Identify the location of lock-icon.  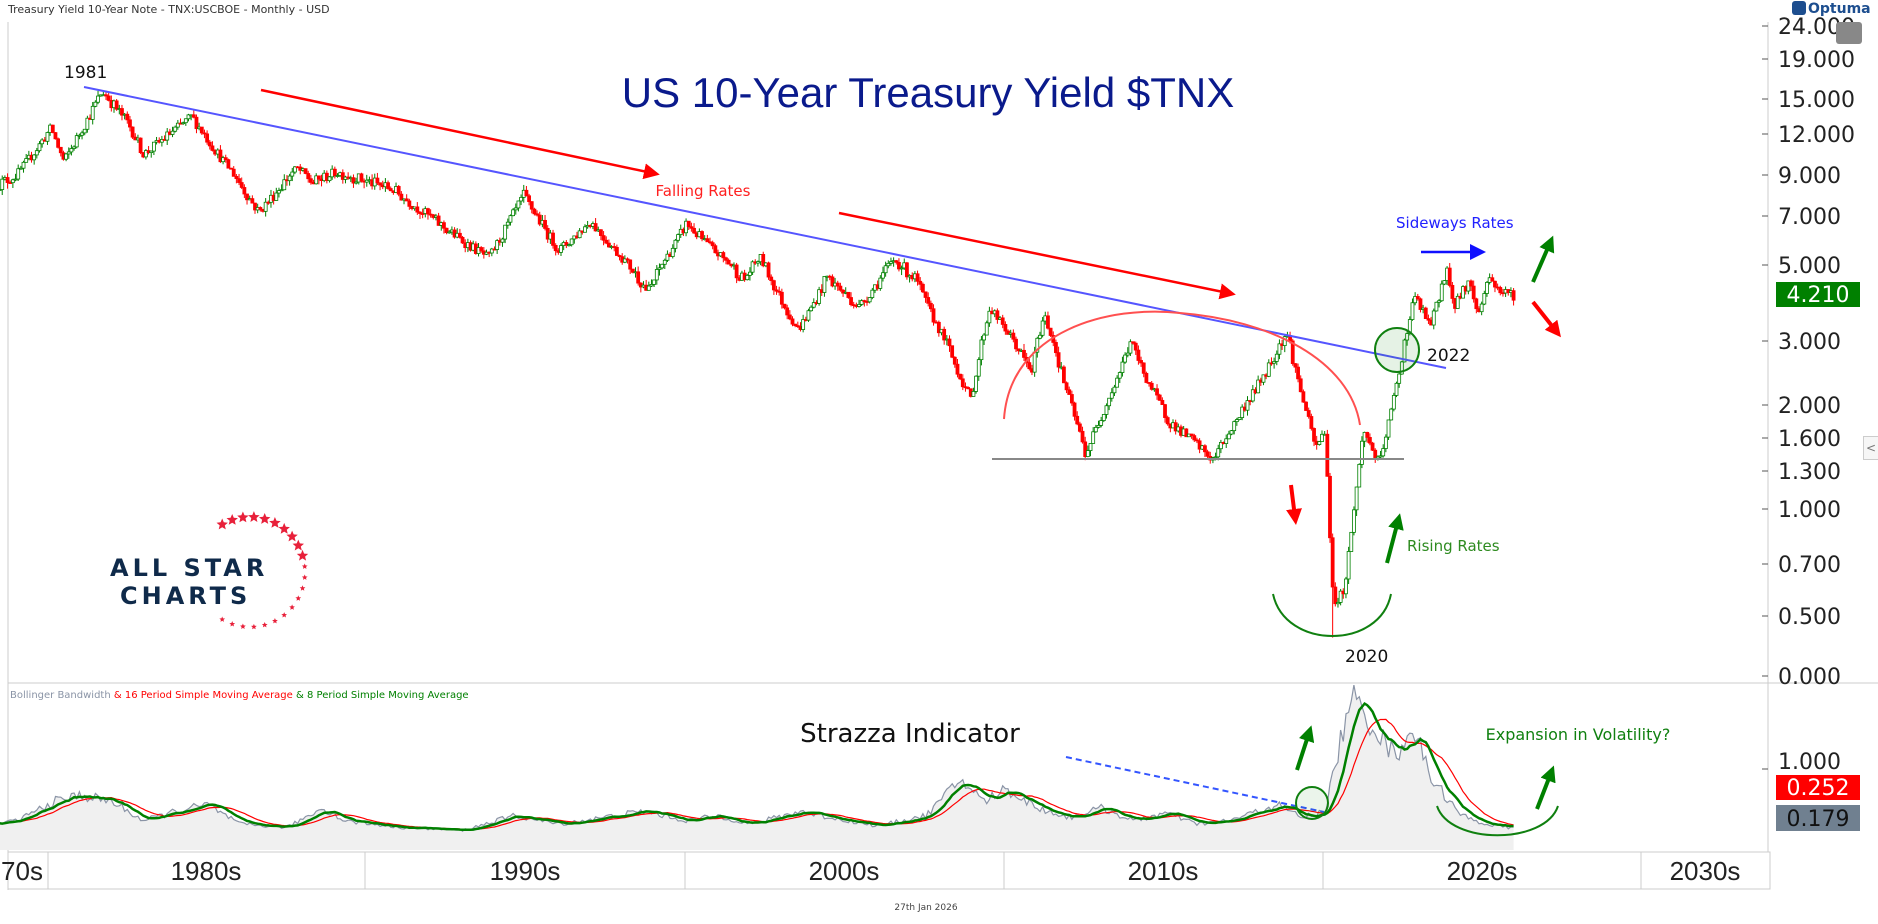
(1849, 33).